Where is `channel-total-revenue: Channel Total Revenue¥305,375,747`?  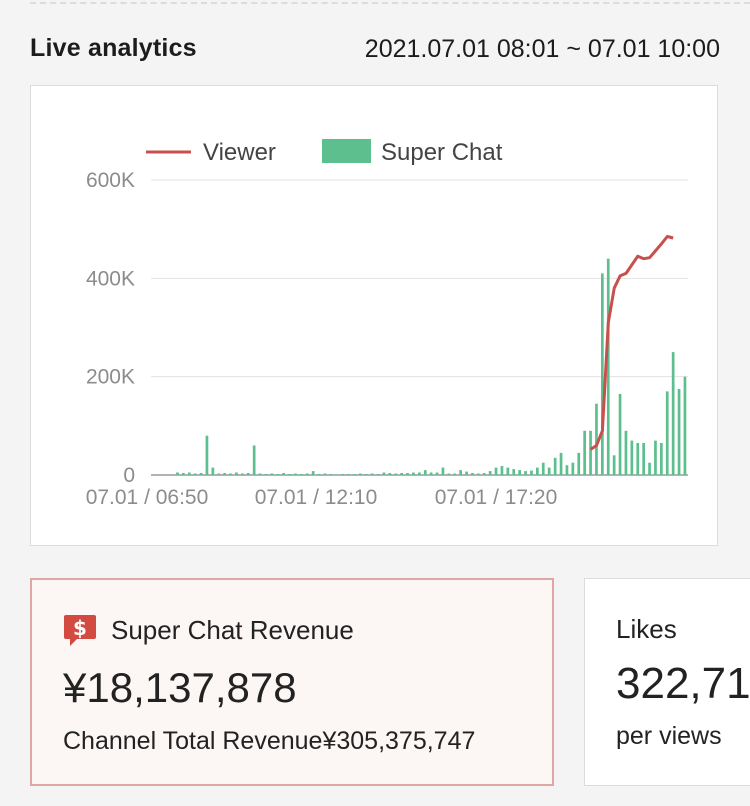
channel-total-revenue: Channel Total Revenue¥305,375,747 is located at coordinates (269, 741).